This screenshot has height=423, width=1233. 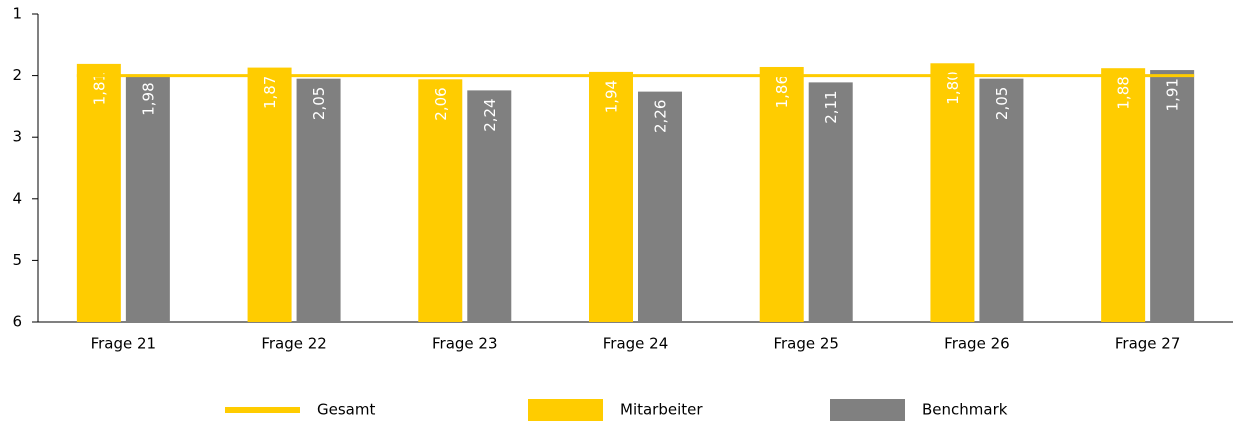 What do you see at coordinates (17, 137) in the screenshot?
I see `y-tick-label: 3` at bounding box center [17, 137].